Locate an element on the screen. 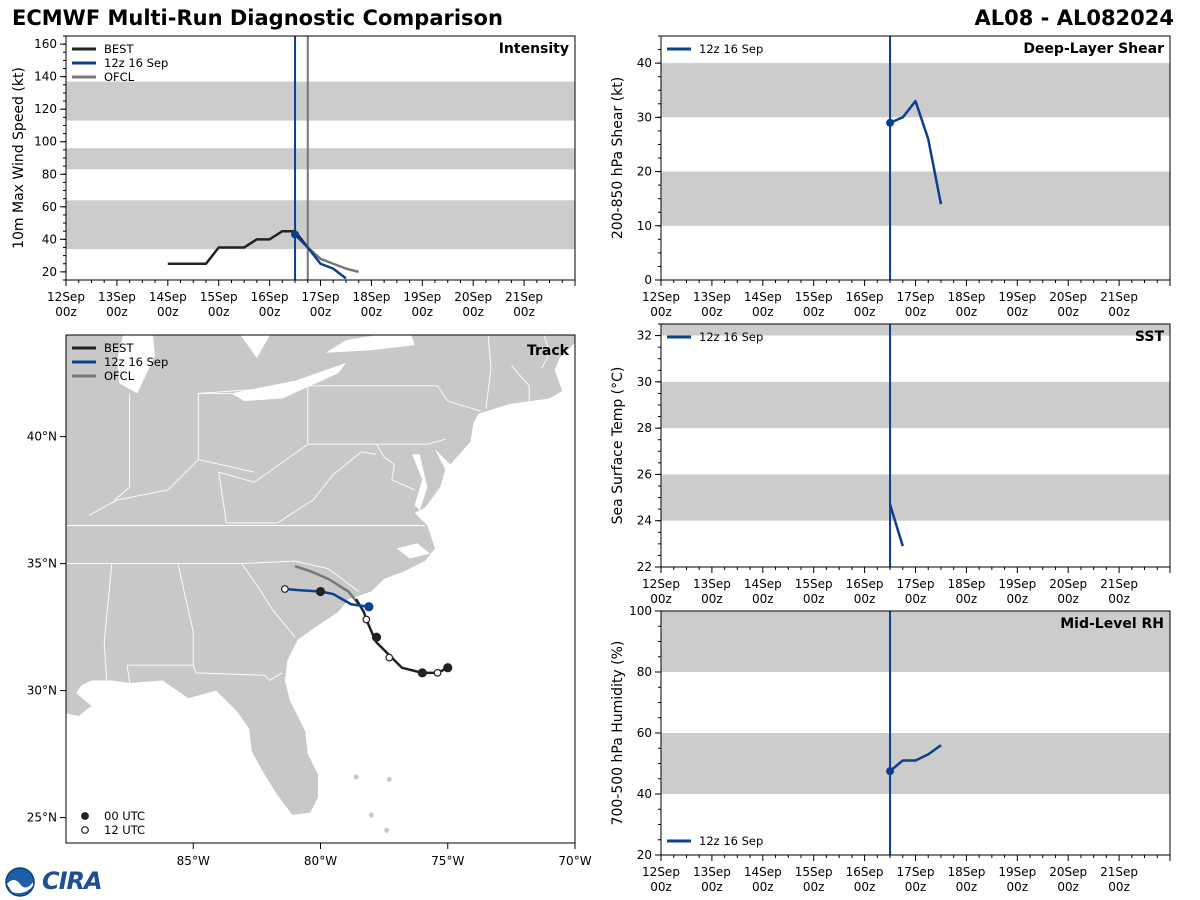 The height and width of the screenshot is (900, 1200). x-tick-label-day: 13Sep is located at coordinates (117, 297).